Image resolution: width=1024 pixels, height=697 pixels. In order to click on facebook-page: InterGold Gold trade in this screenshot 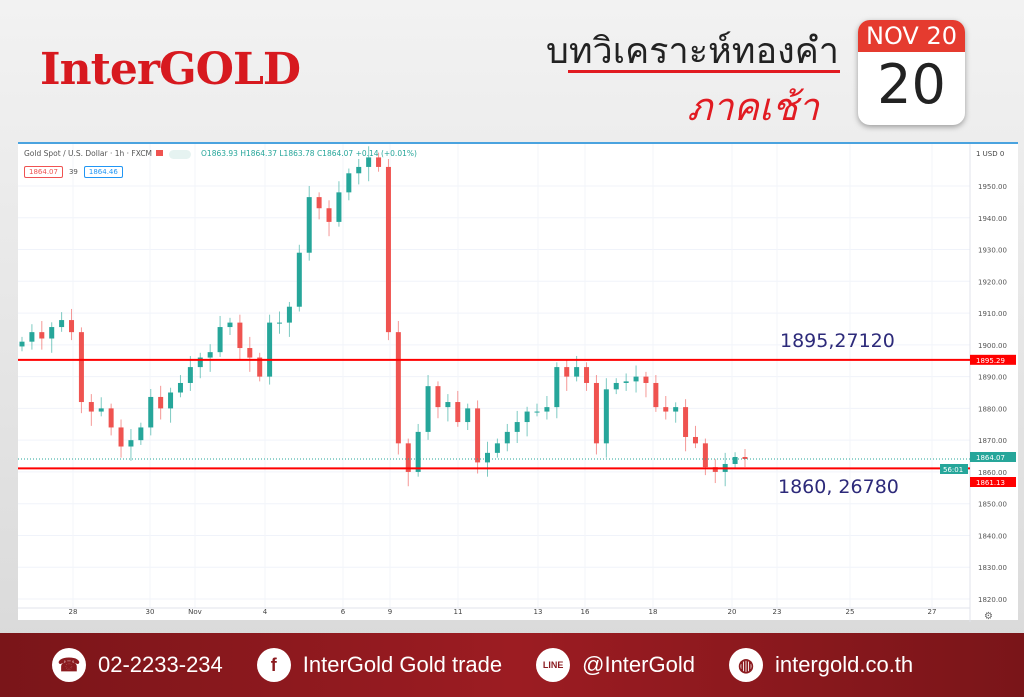, I will do `click(402, 664)`.